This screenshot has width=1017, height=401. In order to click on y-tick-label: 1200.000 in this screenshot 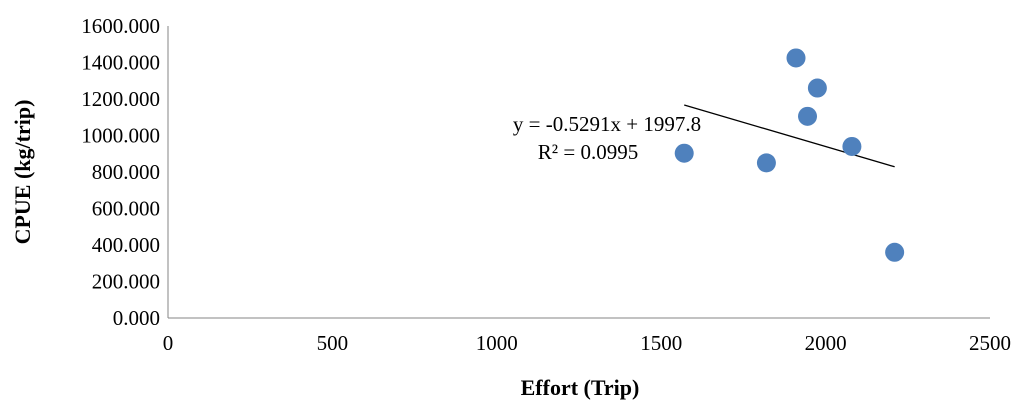, I will do `click(120, 99)`.